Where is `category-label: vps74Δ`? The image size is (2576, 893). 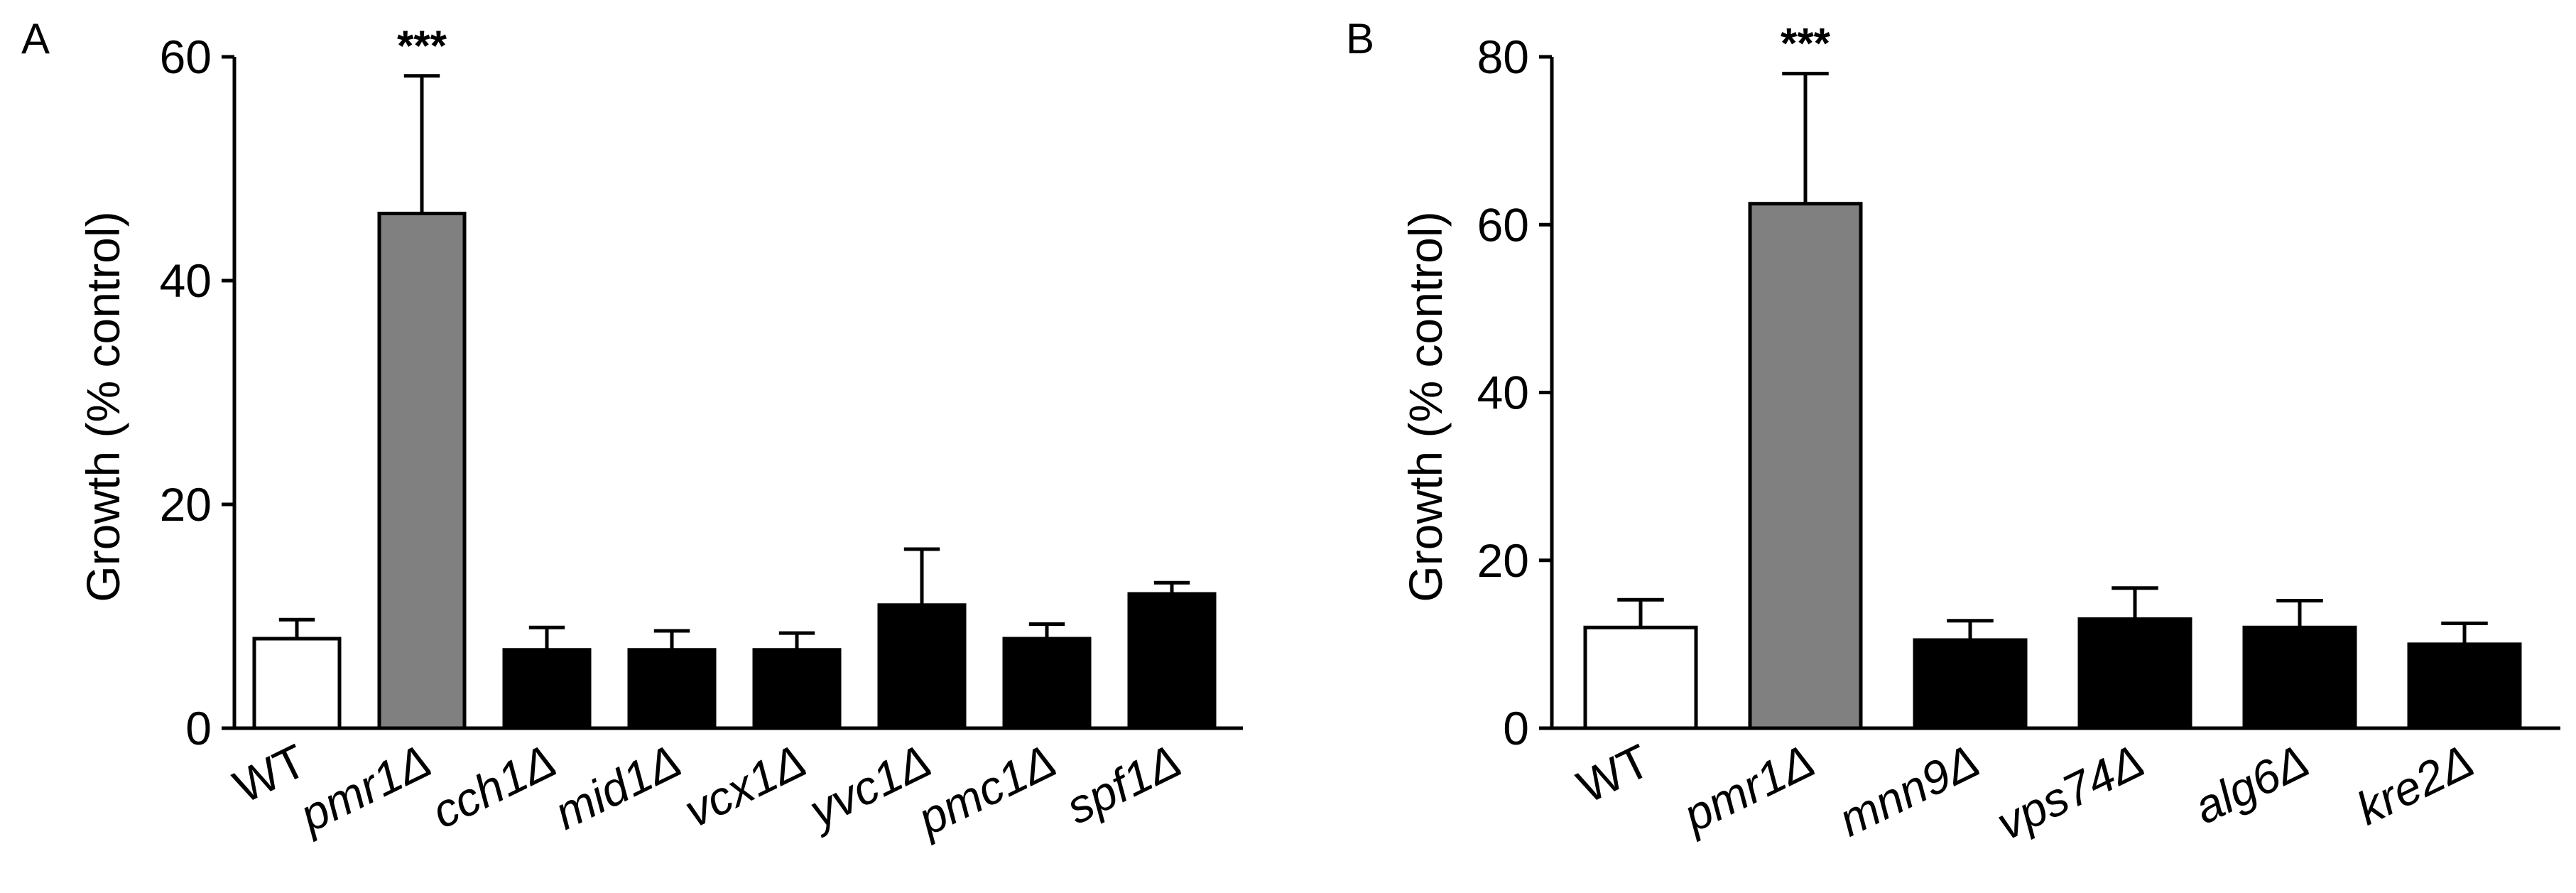
category-label: vps74Δ is located at coordinates (2071, 792).